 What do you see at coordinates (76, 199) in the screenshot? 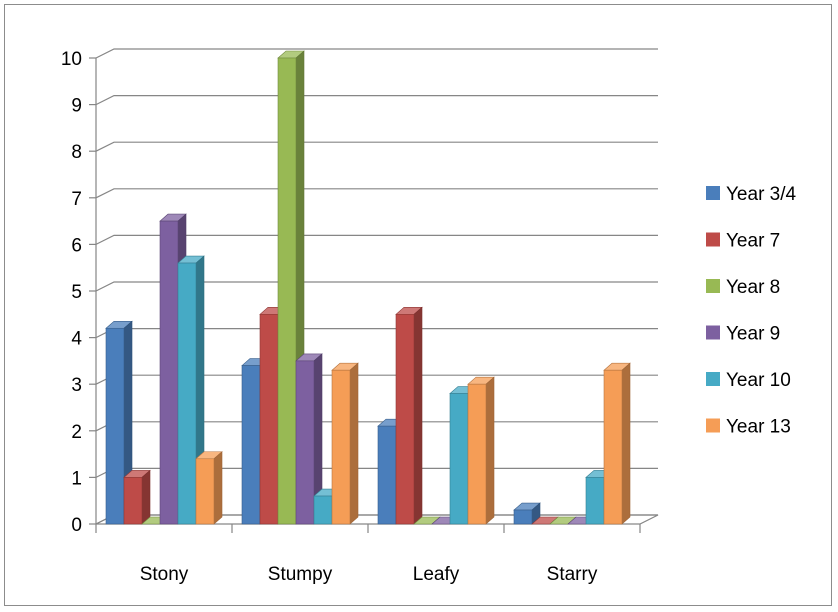
I see `y-tick-label: 7` at bounding box center [76, 199].